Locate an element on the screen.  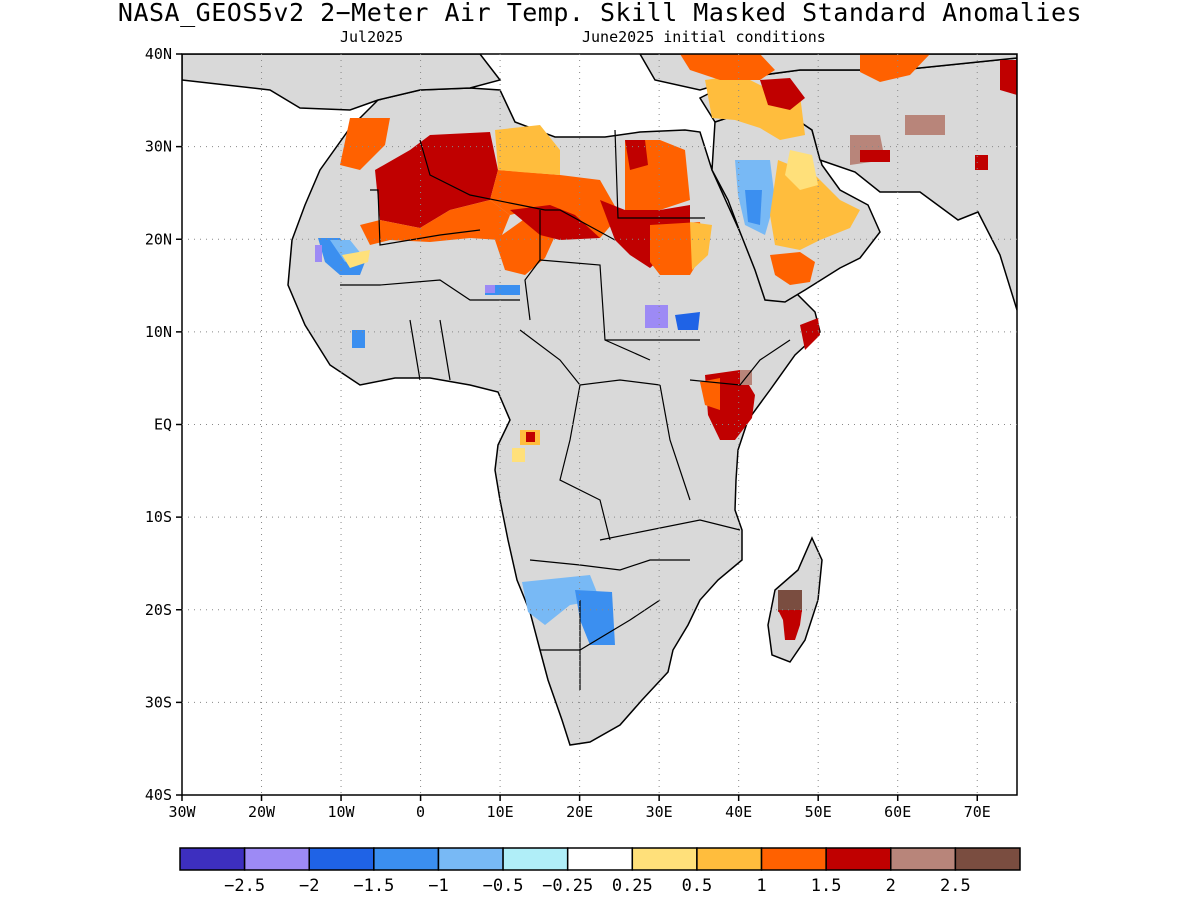
patch-westafrica-yellow is located at coordinates (356, 259).